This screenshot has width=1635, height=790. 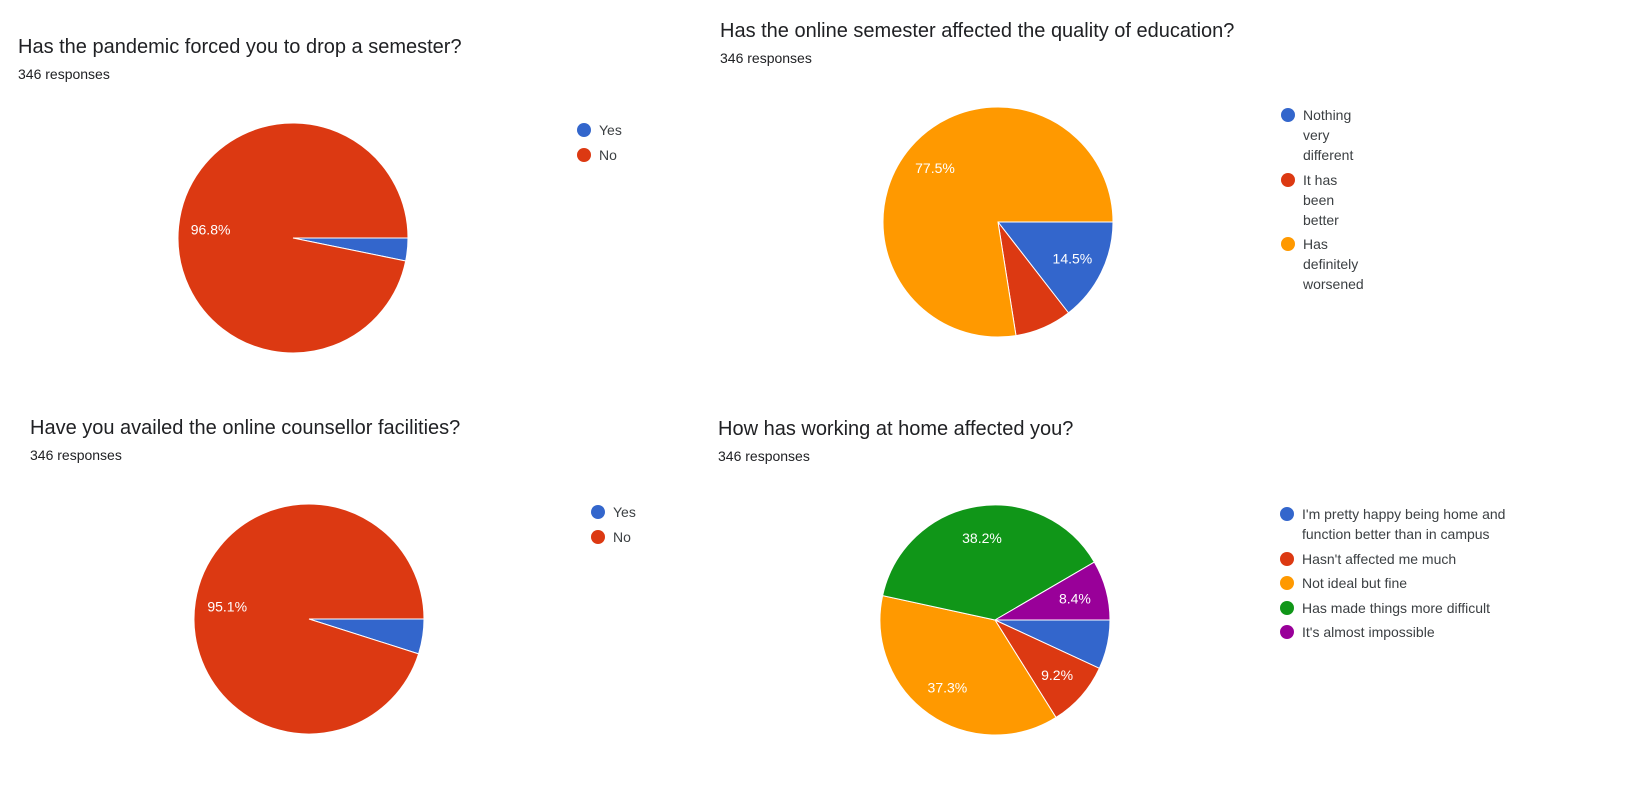 I want to click on legend-counsellor: Yes No, so click(x=613, y=526).